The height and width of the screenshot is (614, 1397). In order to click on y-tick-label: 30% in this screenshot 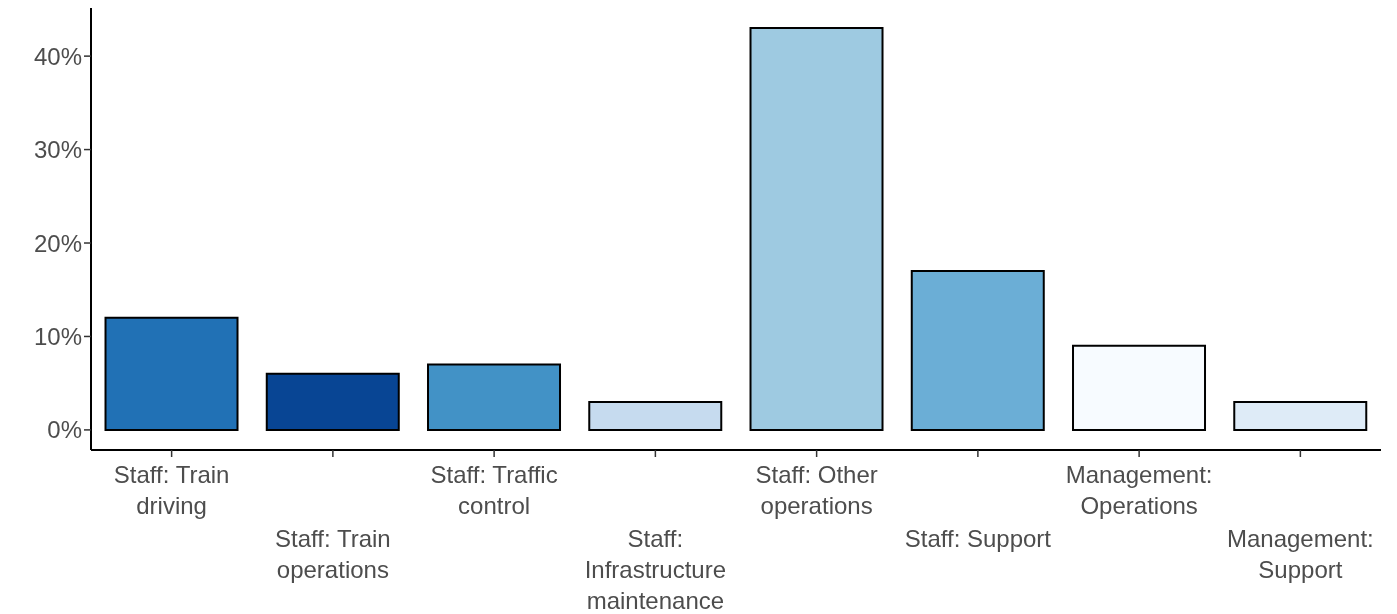, I will do `click(57, 150)`.